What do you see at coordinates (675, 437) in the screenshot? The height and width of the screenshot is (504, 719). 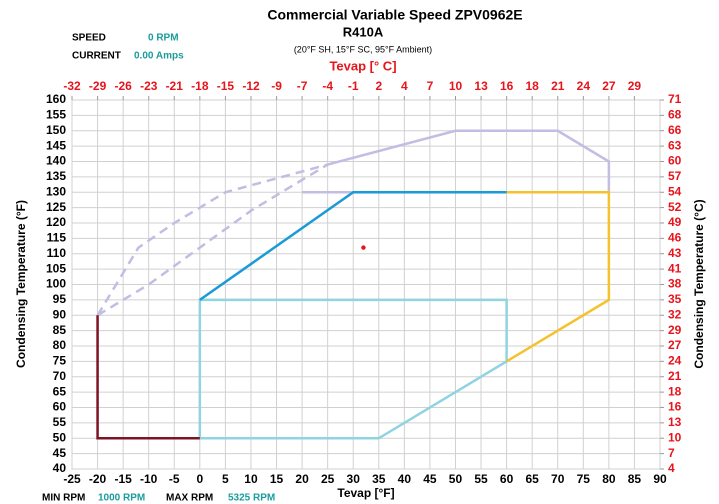 I see `y2-tick-label: 10` at bounding box center [675, 437].